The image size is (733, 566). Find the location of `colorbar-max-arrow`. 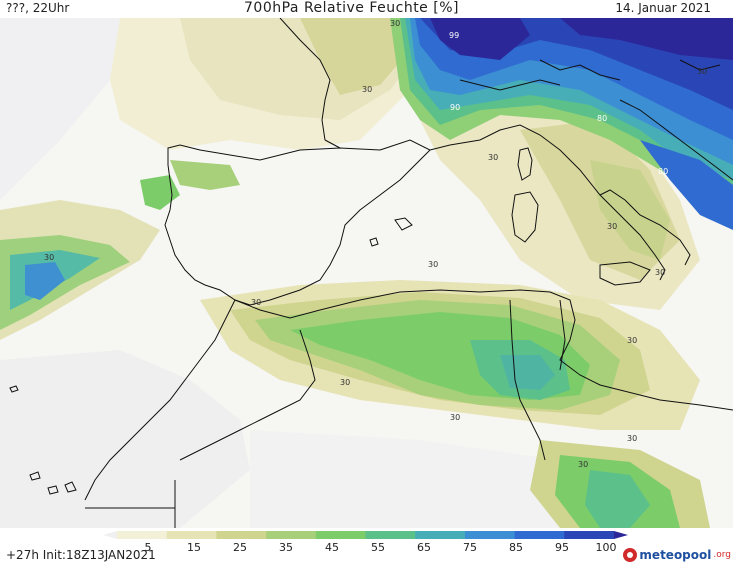

colorbar-max-arrow is located at coordinates (621, 535).